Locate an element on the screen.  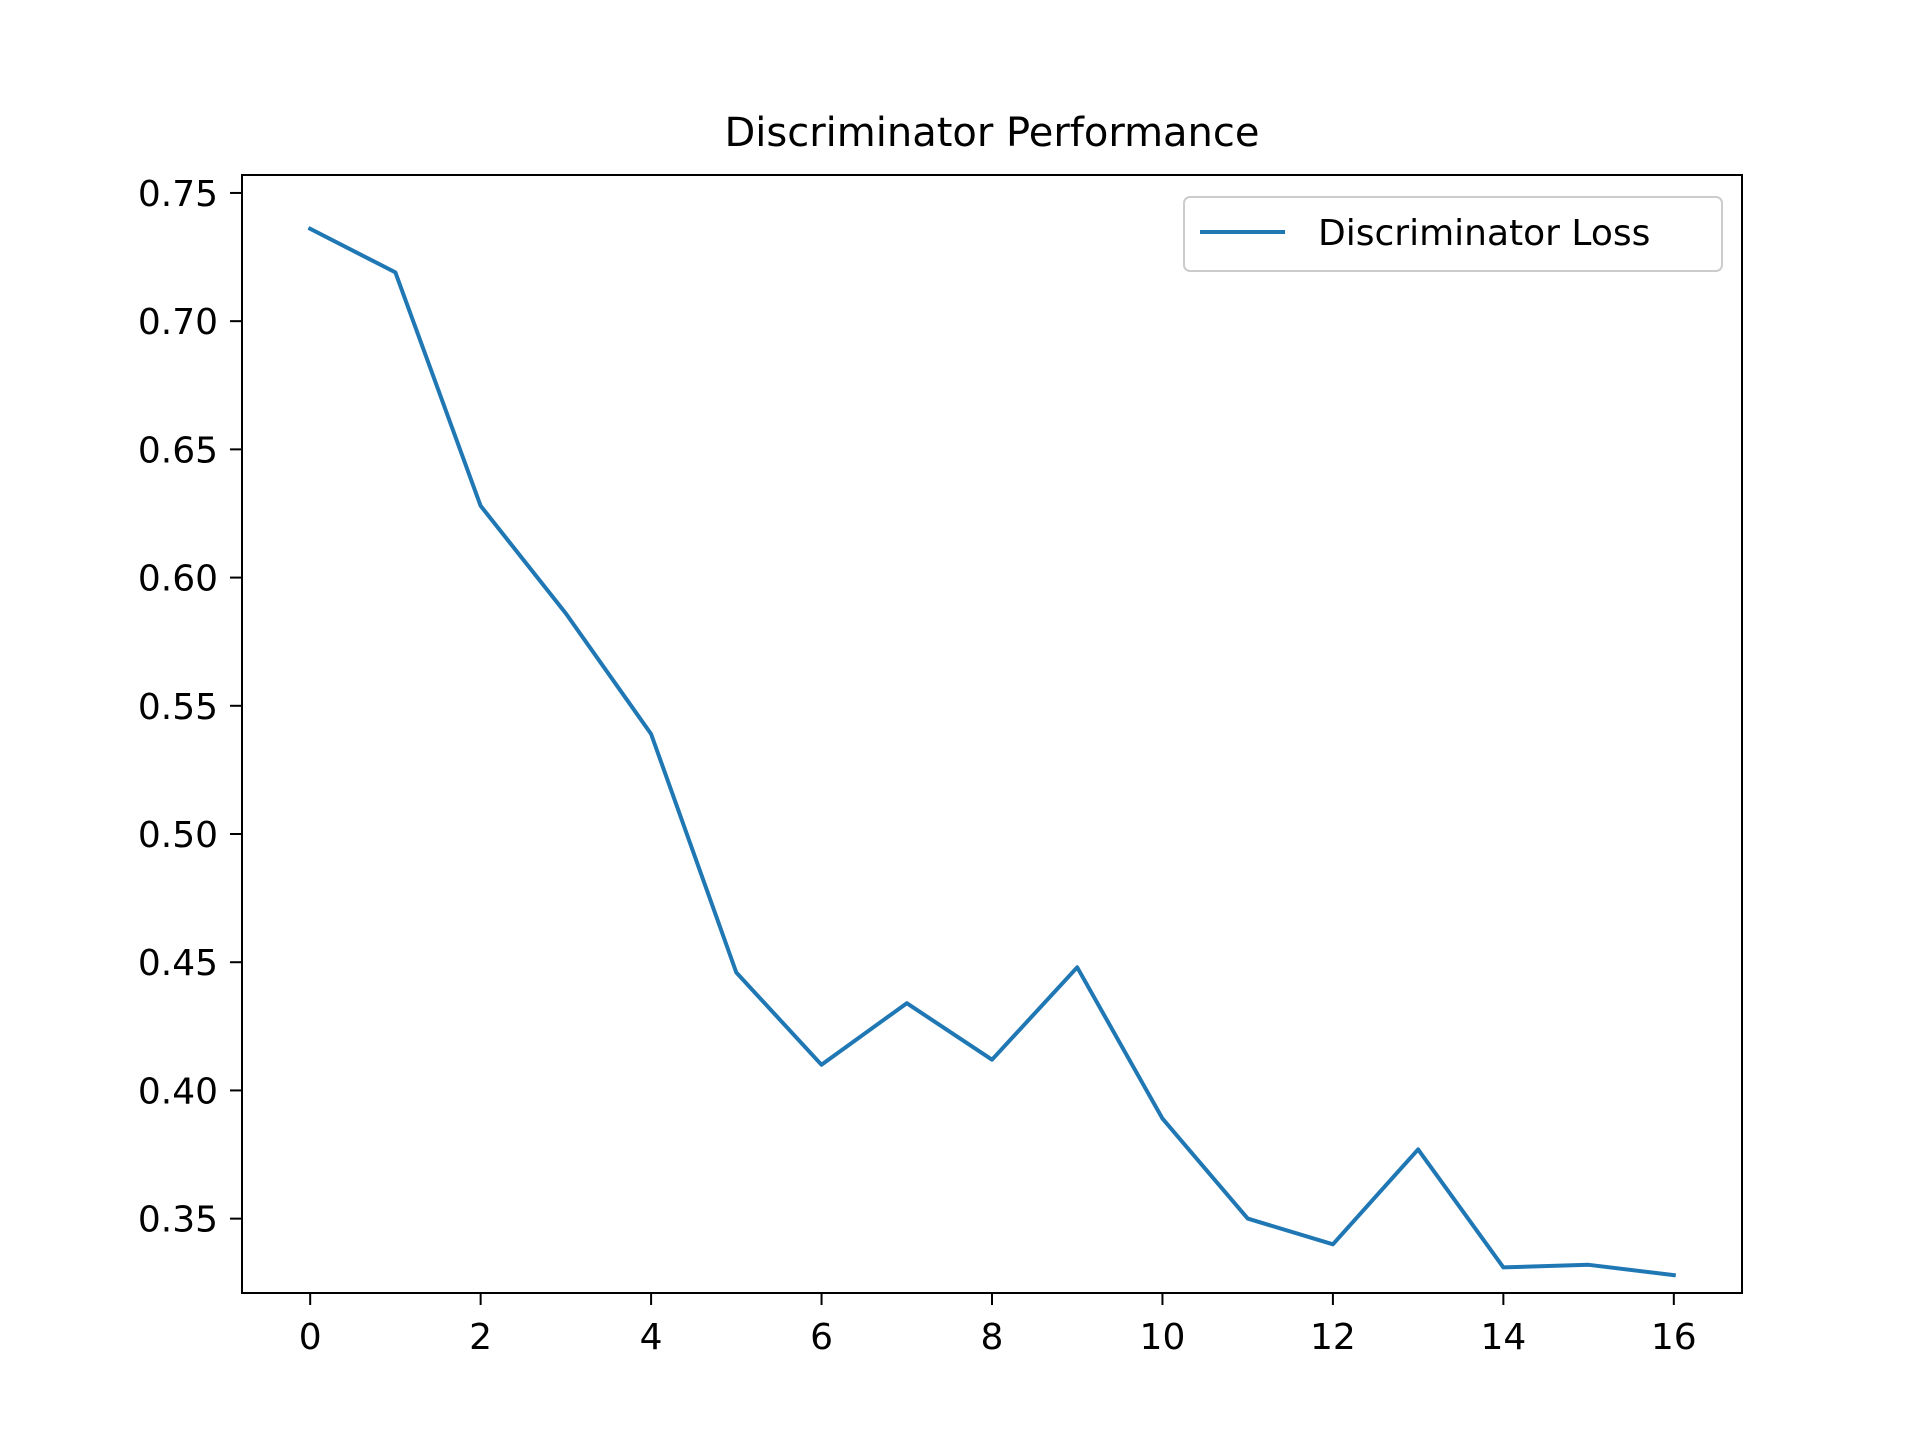
chart-title: Discriminator Performance is located at coordinates (991, 133).